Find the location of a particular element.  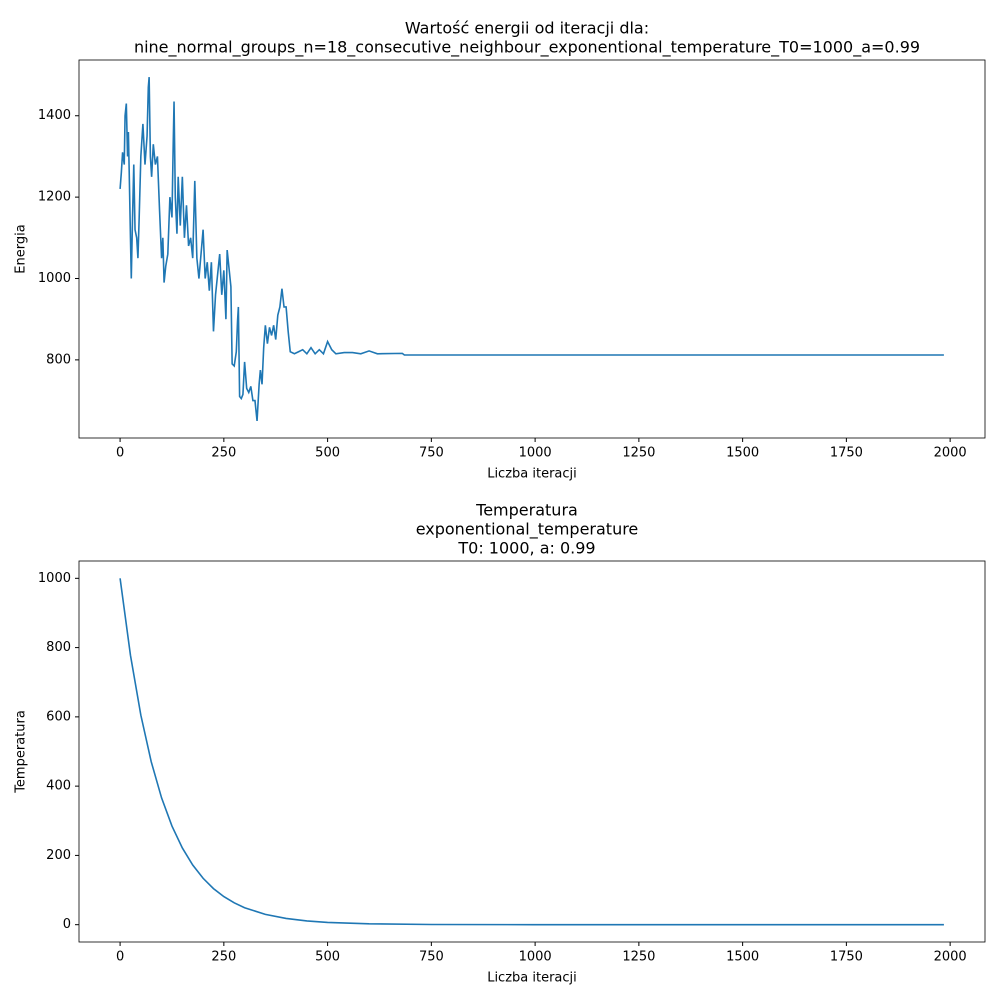

chart-title: exponentional_temperature is located at coordinates (527, 530).